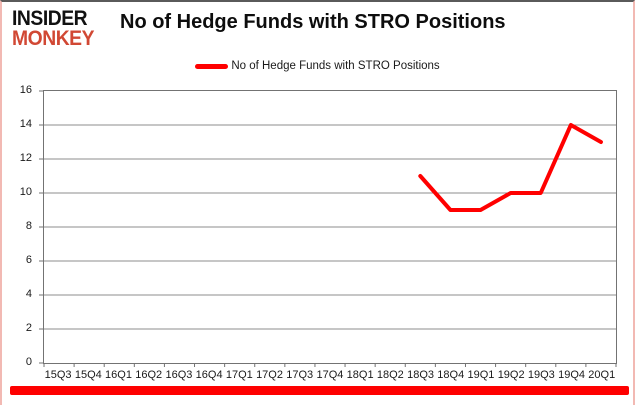 This screenshot has height=405, width=635. Describe the element at coordinates (511, 375) in the screenshot. I see `x-tick-label: 19Q2` at that location.